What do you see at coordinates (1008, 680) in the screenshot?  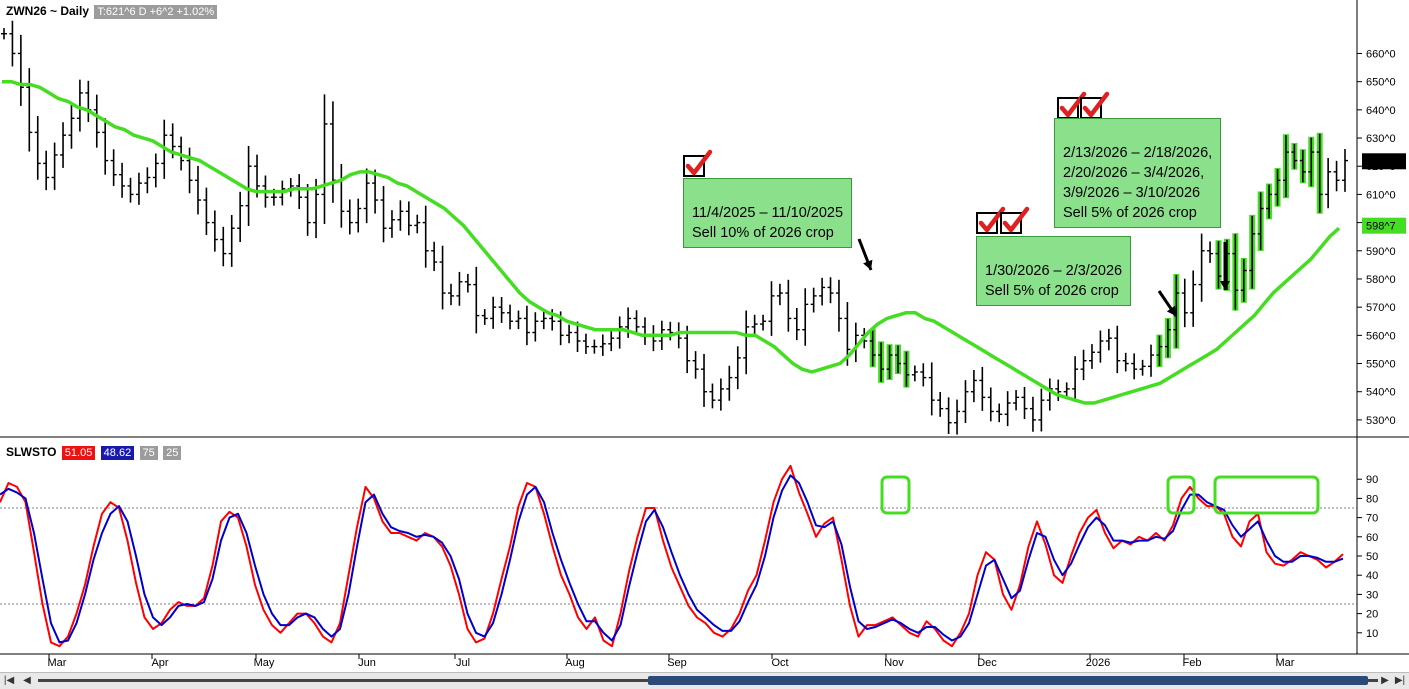 I see `scroll-thumb` at bounding box center [1008, 680].